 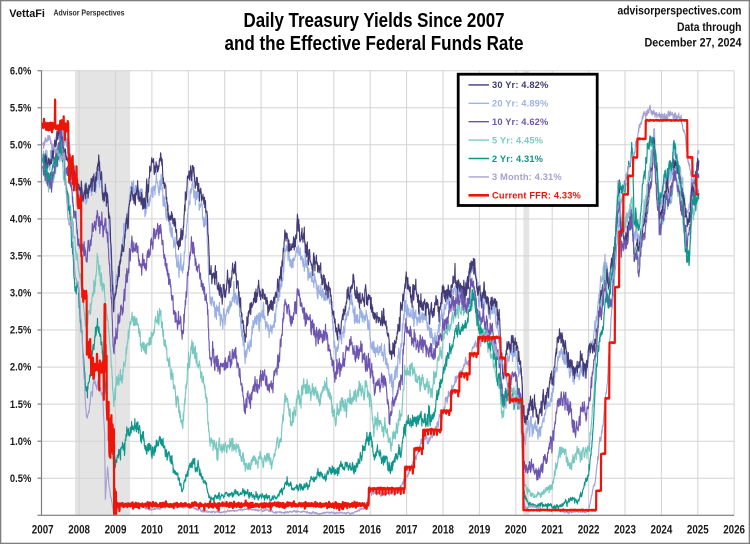 What do you see at coordinates (188, 530) in the screenshot?
I see `svg-text: 2011` at bounding box center [188, 530].